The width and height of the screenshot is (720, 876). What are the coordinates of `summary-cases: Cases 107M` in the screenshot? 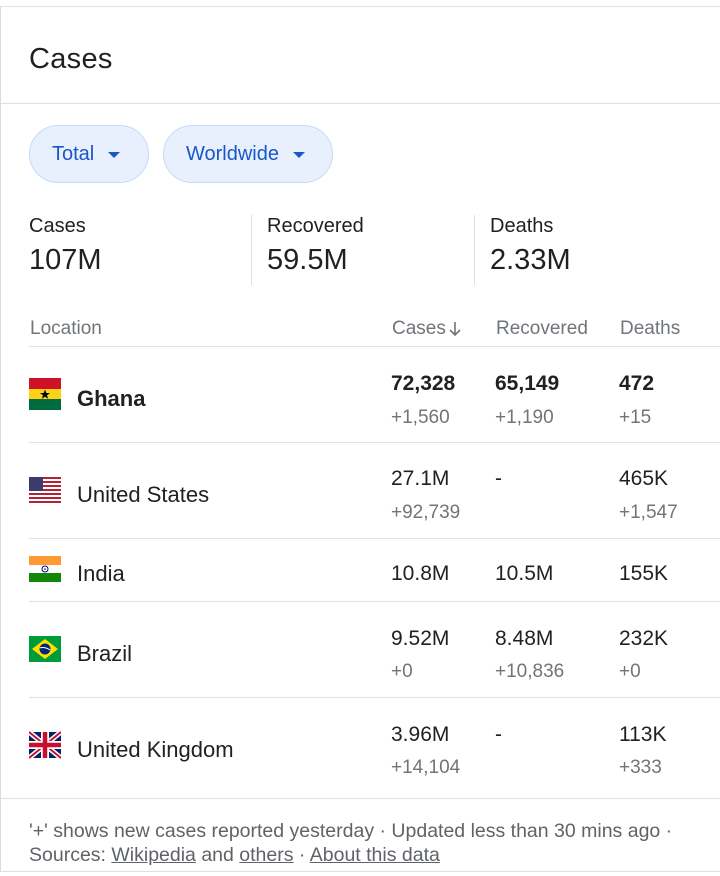 It's located at (65, 246).